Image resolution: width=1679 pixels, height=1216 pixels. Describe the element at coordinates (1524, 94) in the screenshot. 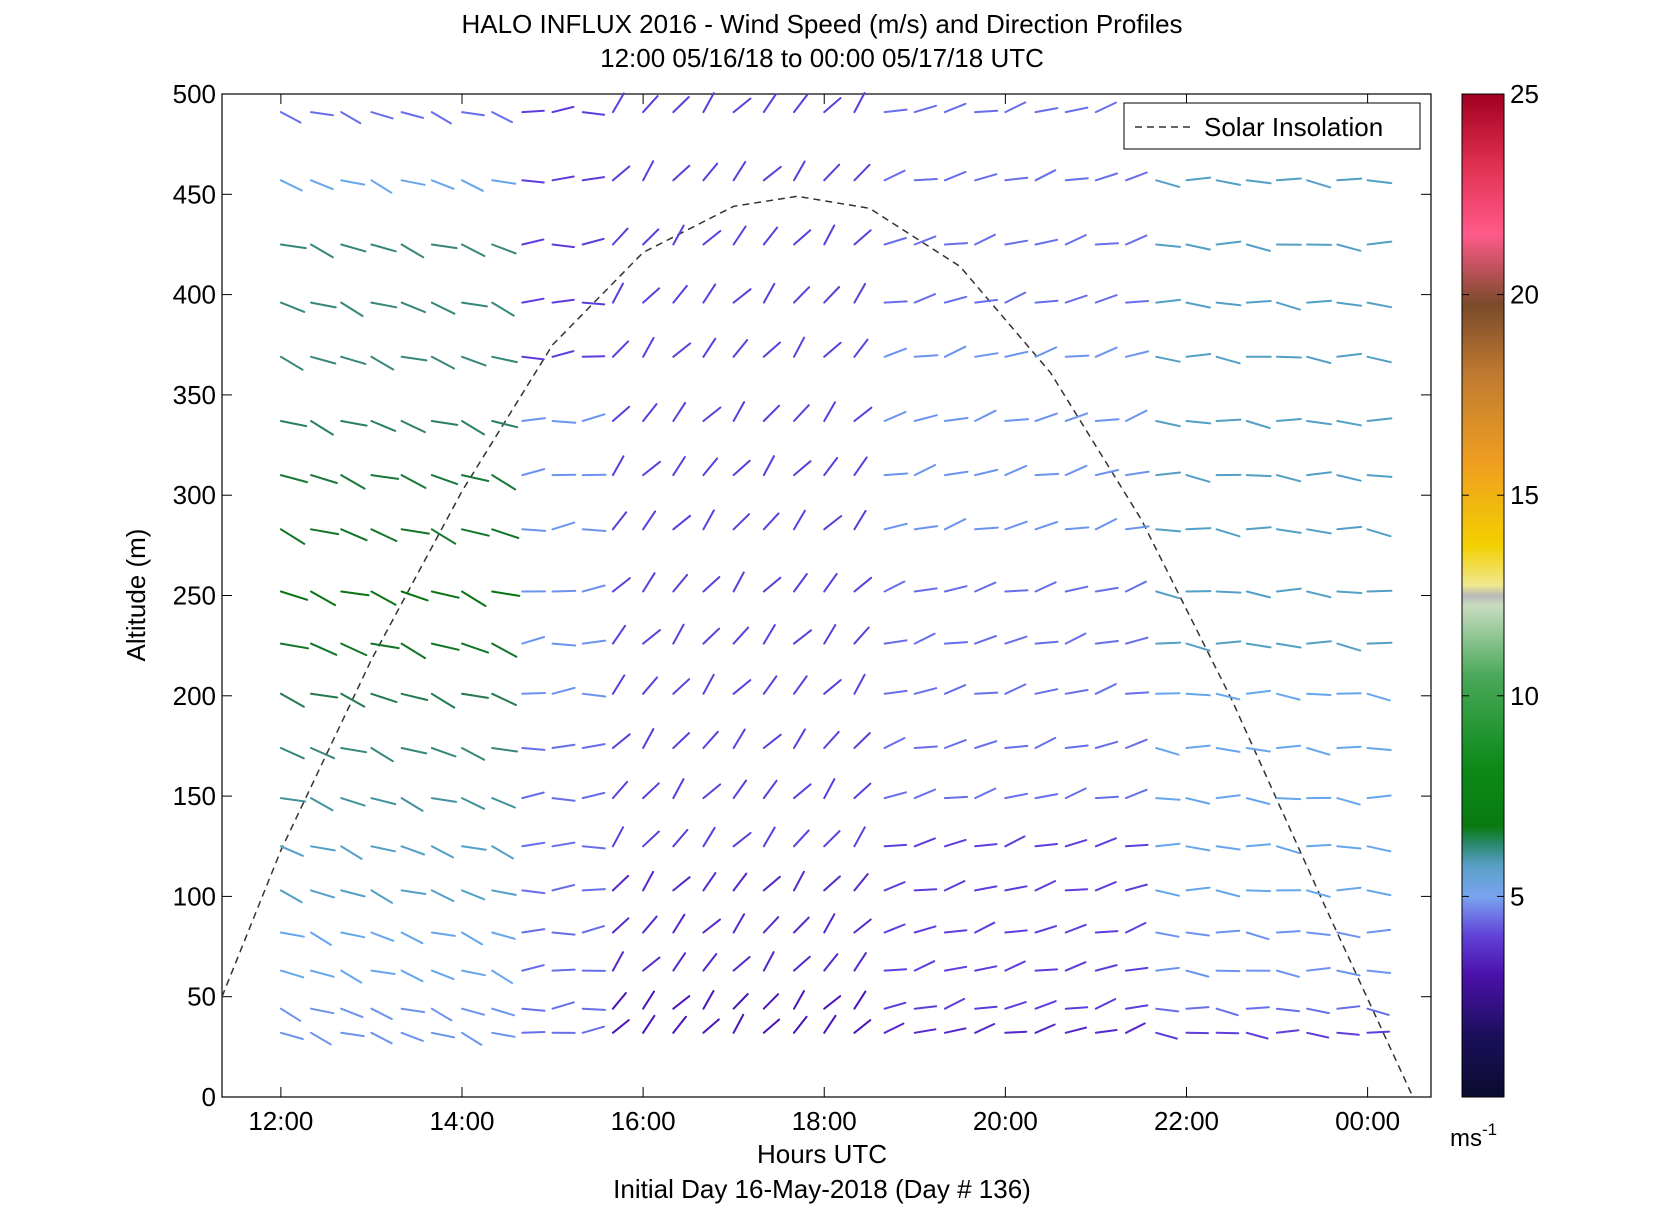

I see `colorbar-tick-label: 25` at that location.